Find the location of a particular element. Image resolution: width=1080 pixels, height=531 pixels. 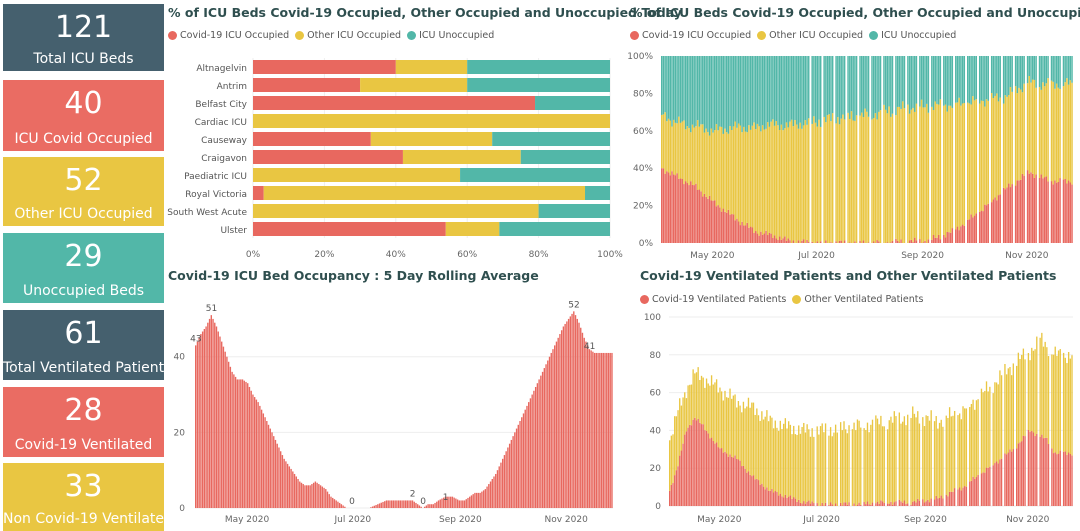

legend-item: Covid-19 Ventilated Patients is located at coordinates (713, 299).